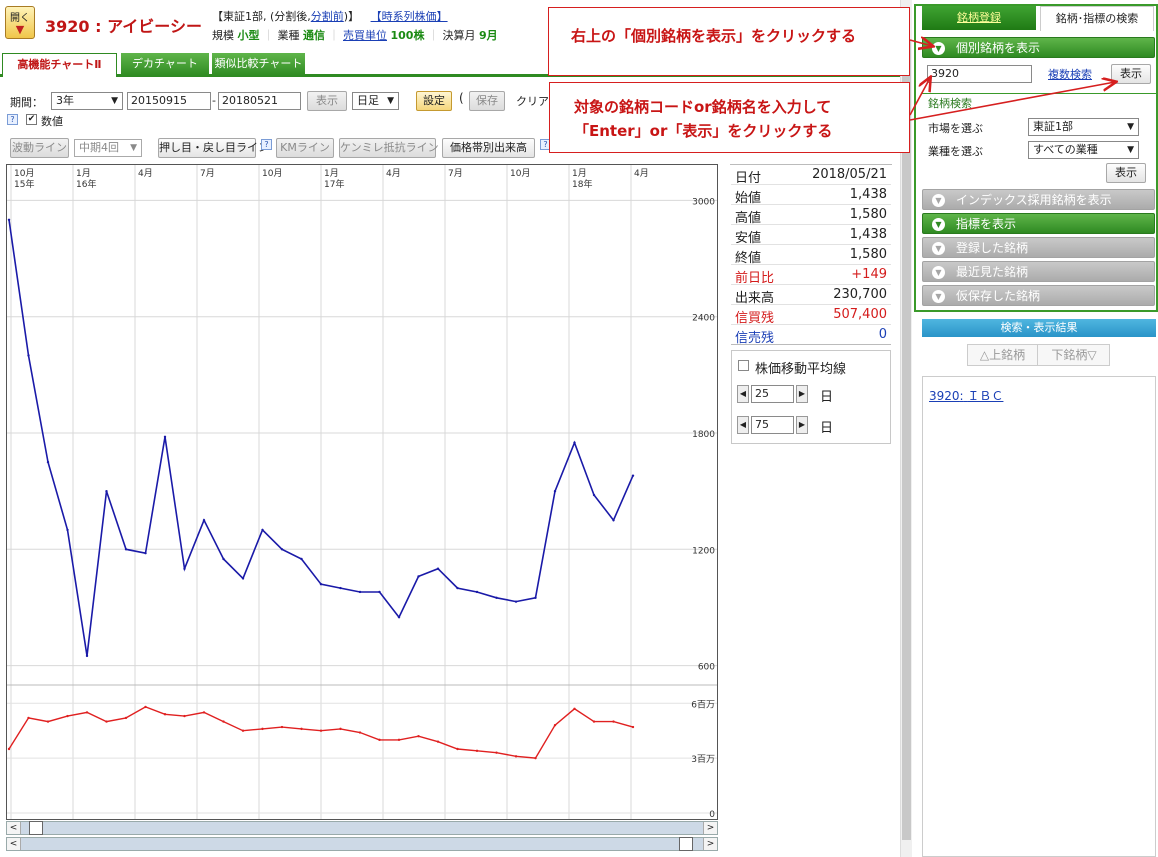  What do you see at coordinates (998, 296) in the screenshot?
I see `bar-label: 仮保存した銘柄` at bounding box center [998, 296].